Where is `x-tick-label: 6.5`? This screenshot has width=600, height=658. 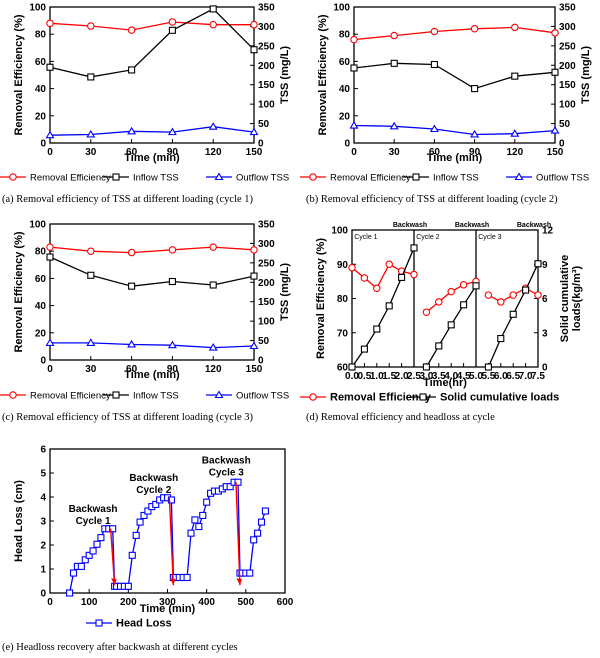 x-tick-label: 6.5 is located at coordinates (513, 376).